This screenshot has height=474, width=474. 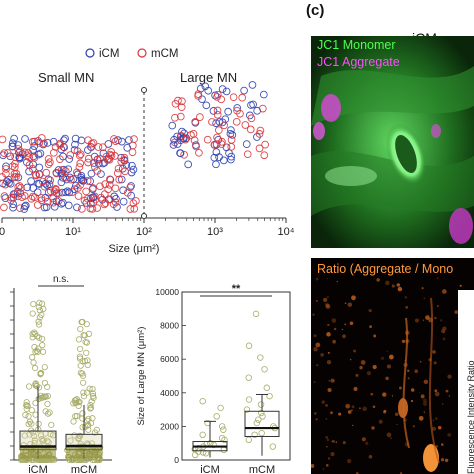 What do you see at coordinates (315, 10) in the screenshot?
I see `panel-tag: (c)` at bounding box center [315, 10].